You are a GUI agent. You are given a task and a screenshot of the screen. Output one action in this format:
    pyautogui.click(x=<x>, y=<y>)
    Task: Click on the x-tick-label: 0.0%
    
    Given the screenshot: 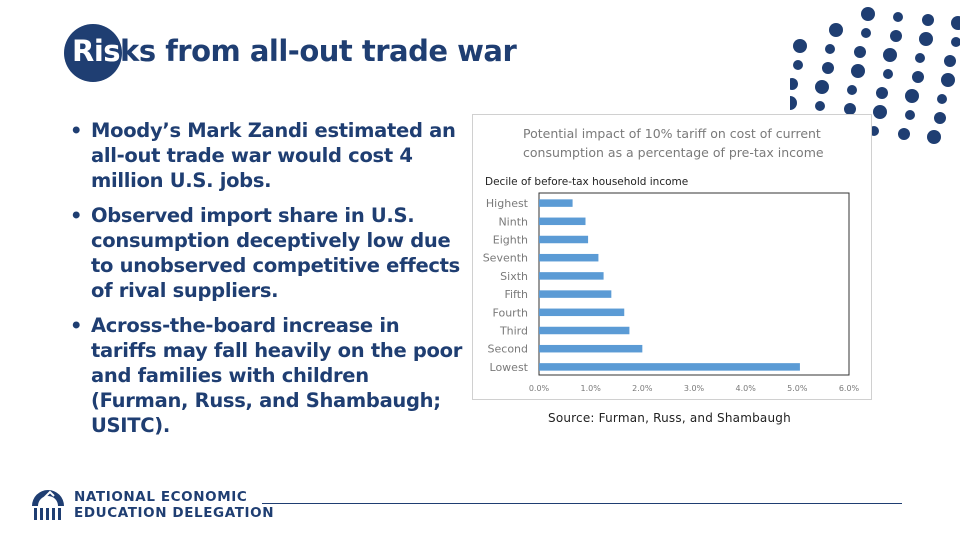 What is the action you would take?
    pyautogui.click(x=539, y=388)
    